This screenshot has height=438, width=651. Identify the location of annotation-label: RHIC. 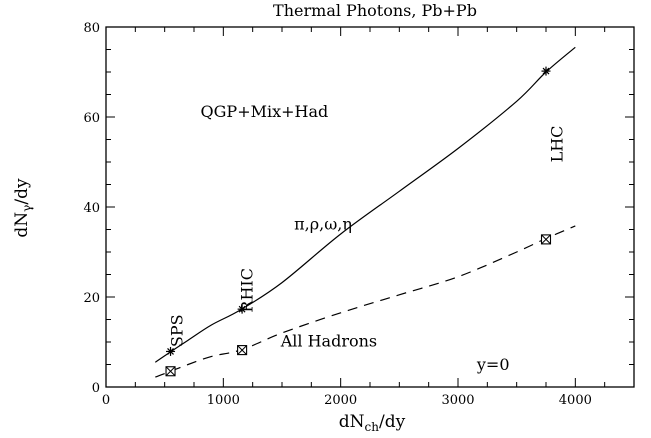
(247, 290).